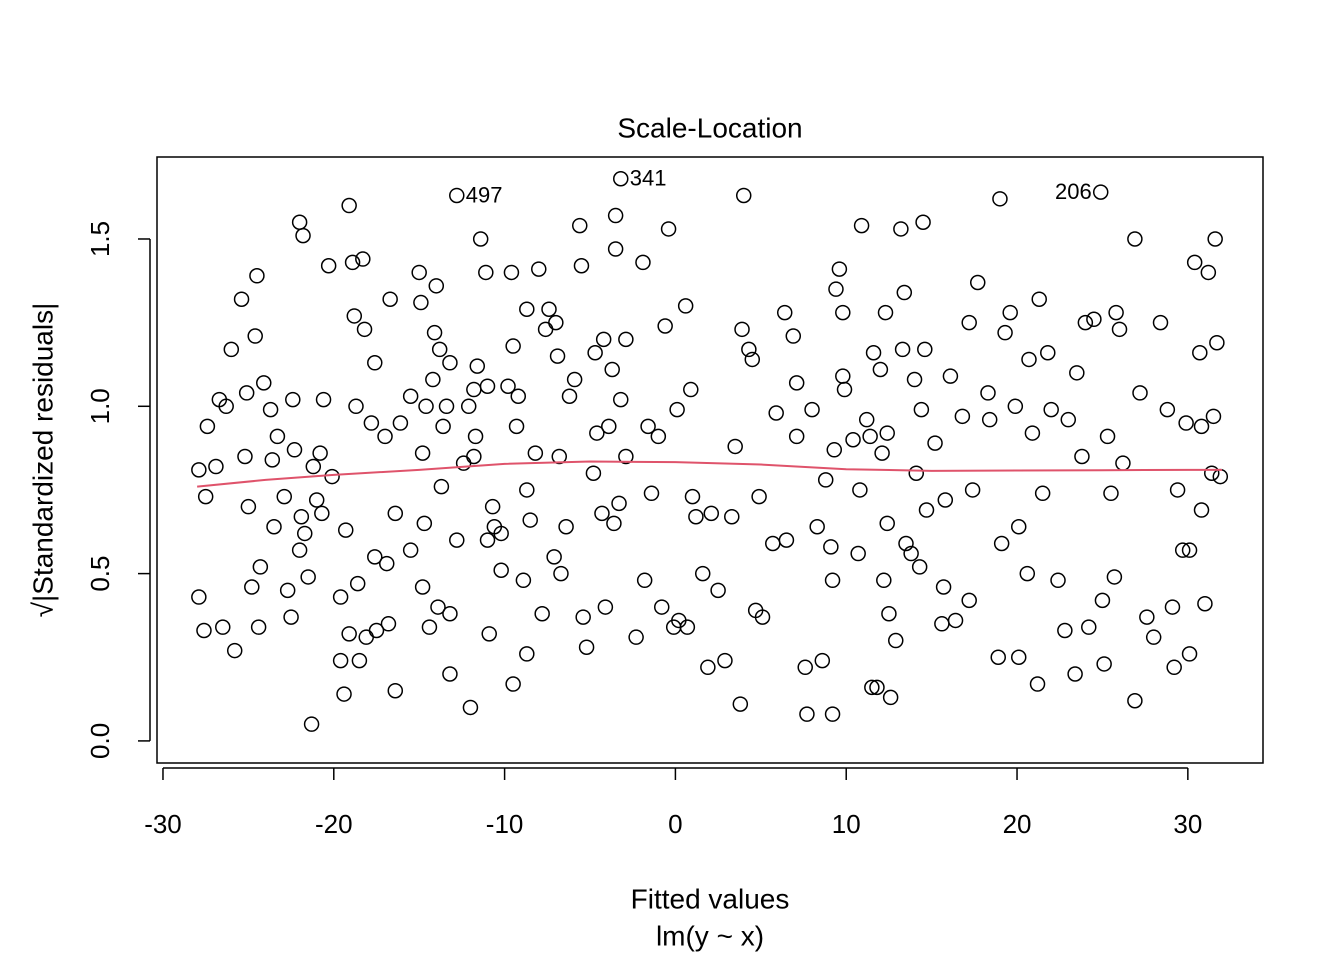 The image size is (1344, 965). Describe the element at coordinates (709, 127) in the screenshot. I see `chart-title: Scale-Location` at that location.